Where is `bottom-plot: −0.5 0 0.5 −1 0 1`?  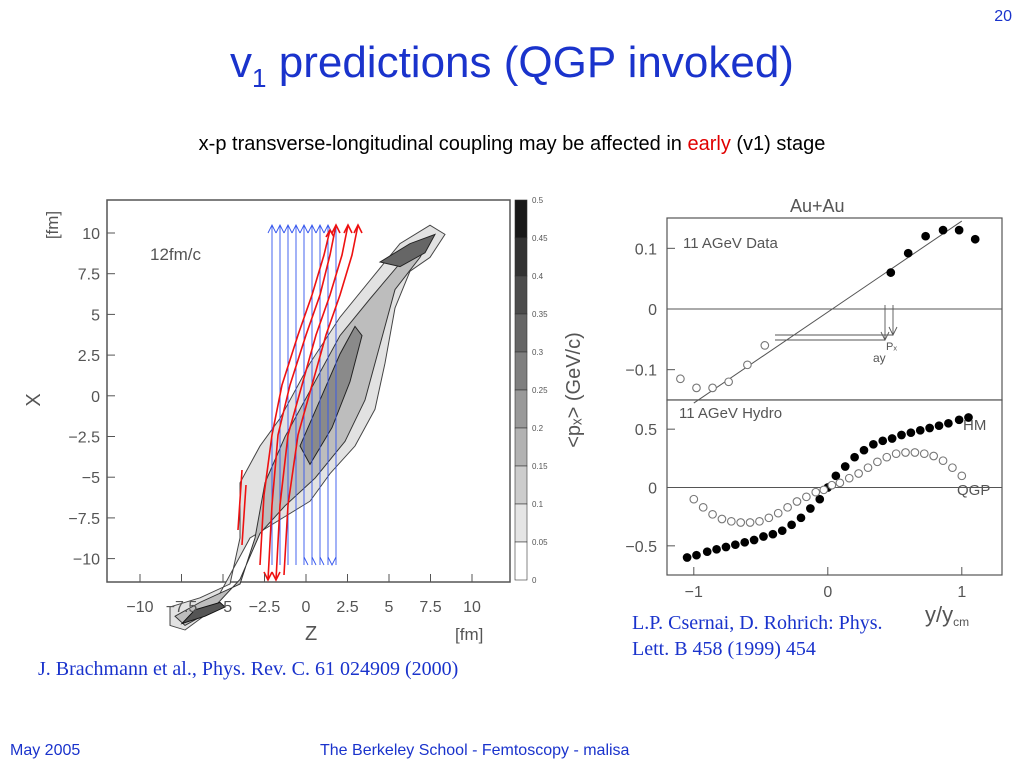 bottom-plot: −0.5 0 0.5 −1 0 1 is located at coordinates (813, 507).